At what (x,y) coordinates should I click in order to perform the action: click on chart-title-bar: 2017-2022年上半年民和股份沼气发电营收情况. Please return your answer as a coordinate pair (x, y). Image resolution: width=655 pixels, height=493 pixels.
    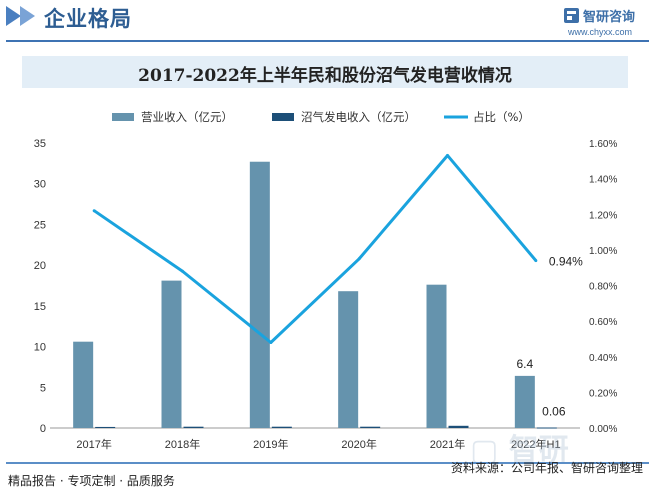
    Looking at the image, I should click on (325, 72).